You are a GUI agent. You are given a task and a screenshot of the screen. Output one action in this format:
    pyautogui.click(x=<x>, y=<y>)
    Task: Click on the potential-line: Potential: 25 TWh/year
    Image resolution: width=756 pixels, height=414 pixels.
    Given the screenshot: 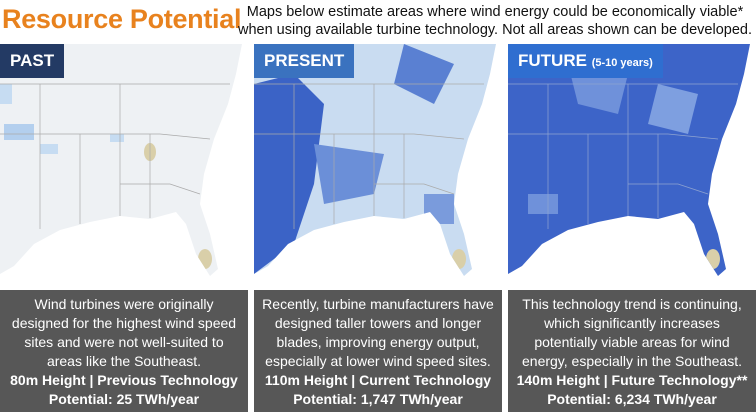 What is the action you would take?
    pyautogui.click(x=124, y=399)
    